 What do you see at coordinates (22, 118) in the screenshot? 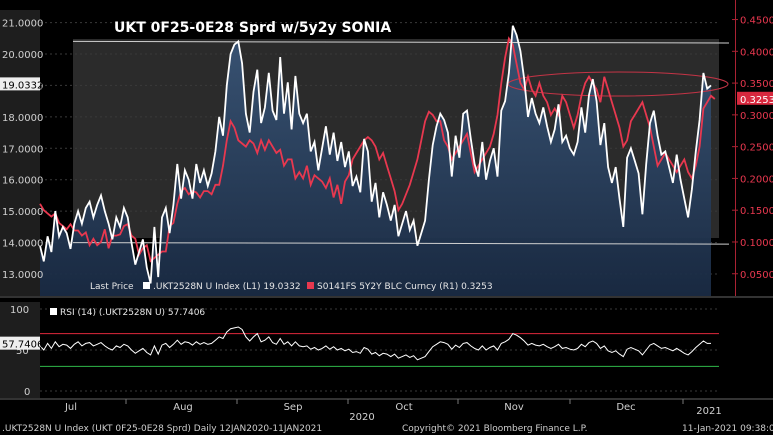
I see `left-tick-label: 18.0000` at bounding box center [22, 118].